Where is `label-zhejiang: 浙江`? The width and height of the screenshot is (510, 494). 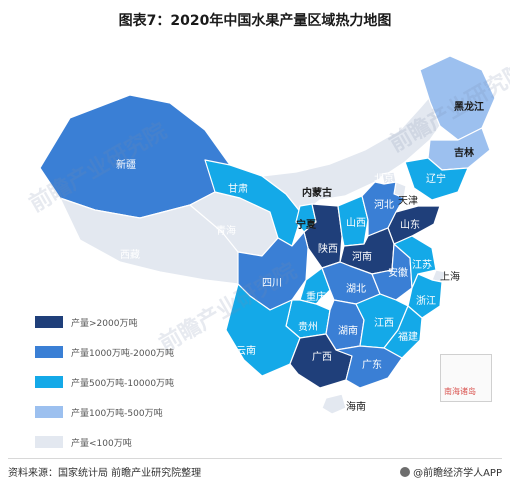
label-zhejiang: 浙江 is located at coordinates (426, 301).